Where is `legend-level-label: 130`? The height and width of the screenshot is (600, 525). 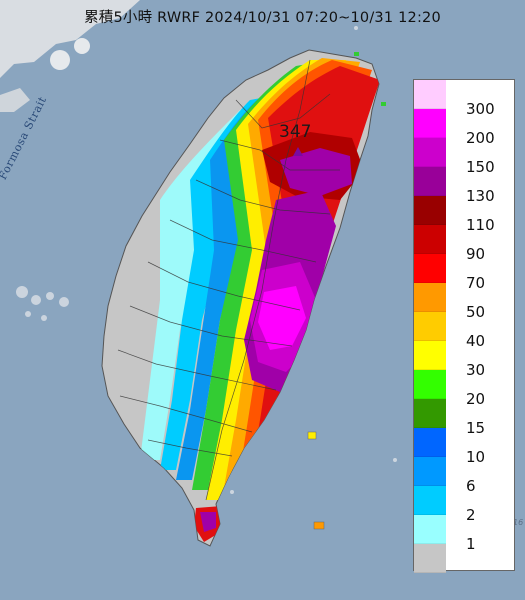 legend-level-label: 130 is located at coordinates (480, 196).